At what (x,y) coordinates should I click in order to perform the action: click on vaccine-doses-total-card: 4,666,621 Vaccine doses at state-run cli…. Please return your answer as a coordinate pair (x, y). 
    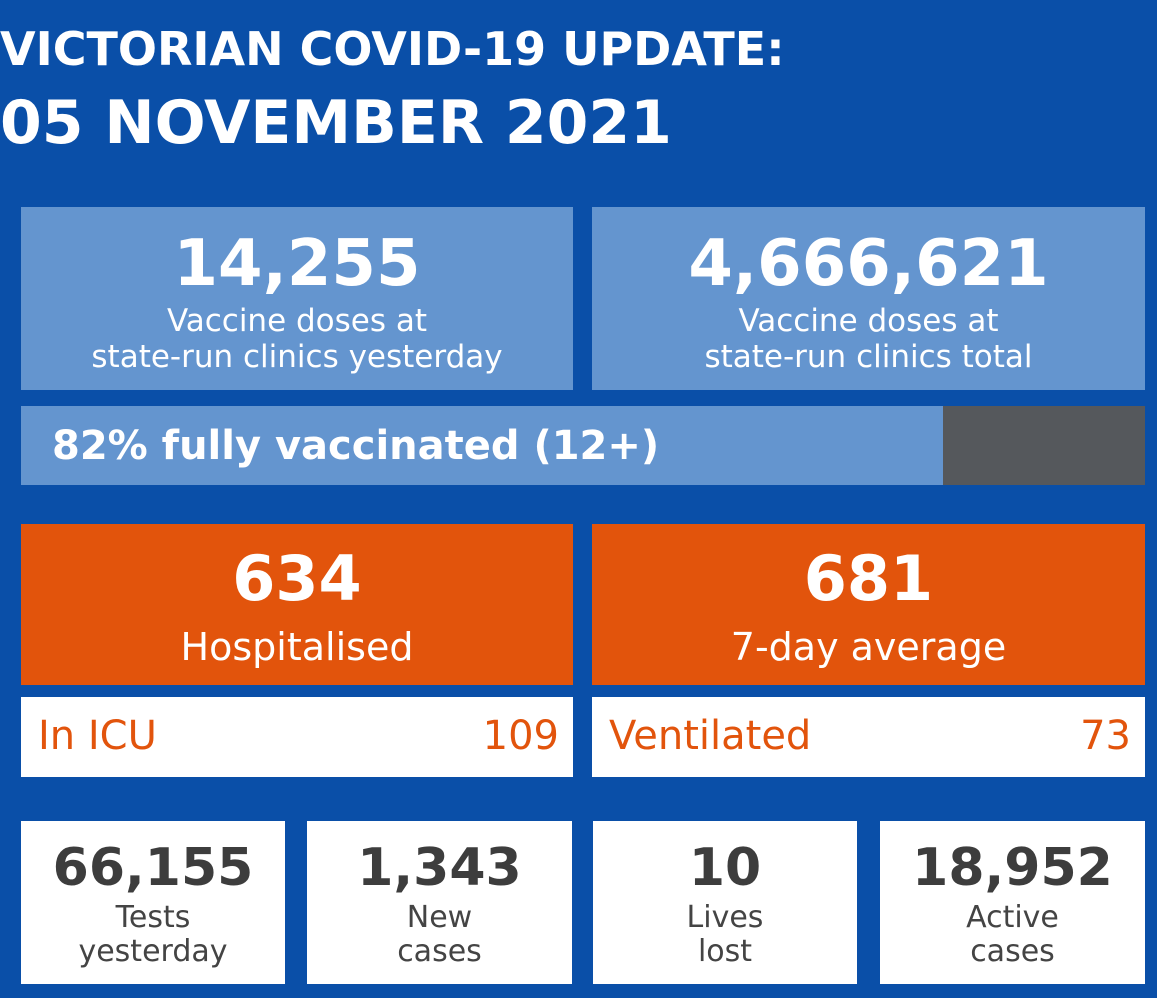
    Looking at the image, I should click on (868, 298).